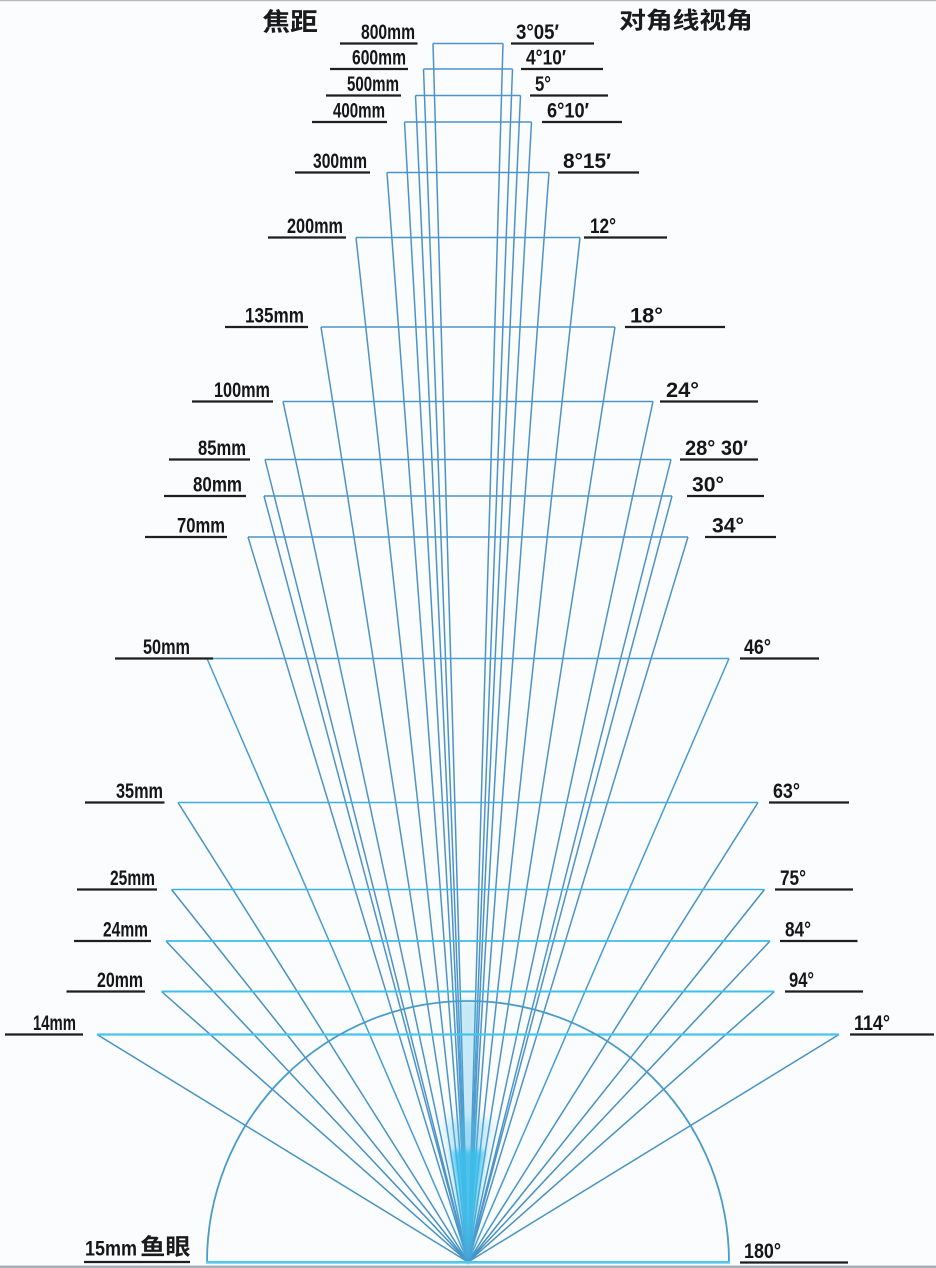  I want to click on svg-text: 75°, so click(793, 878).